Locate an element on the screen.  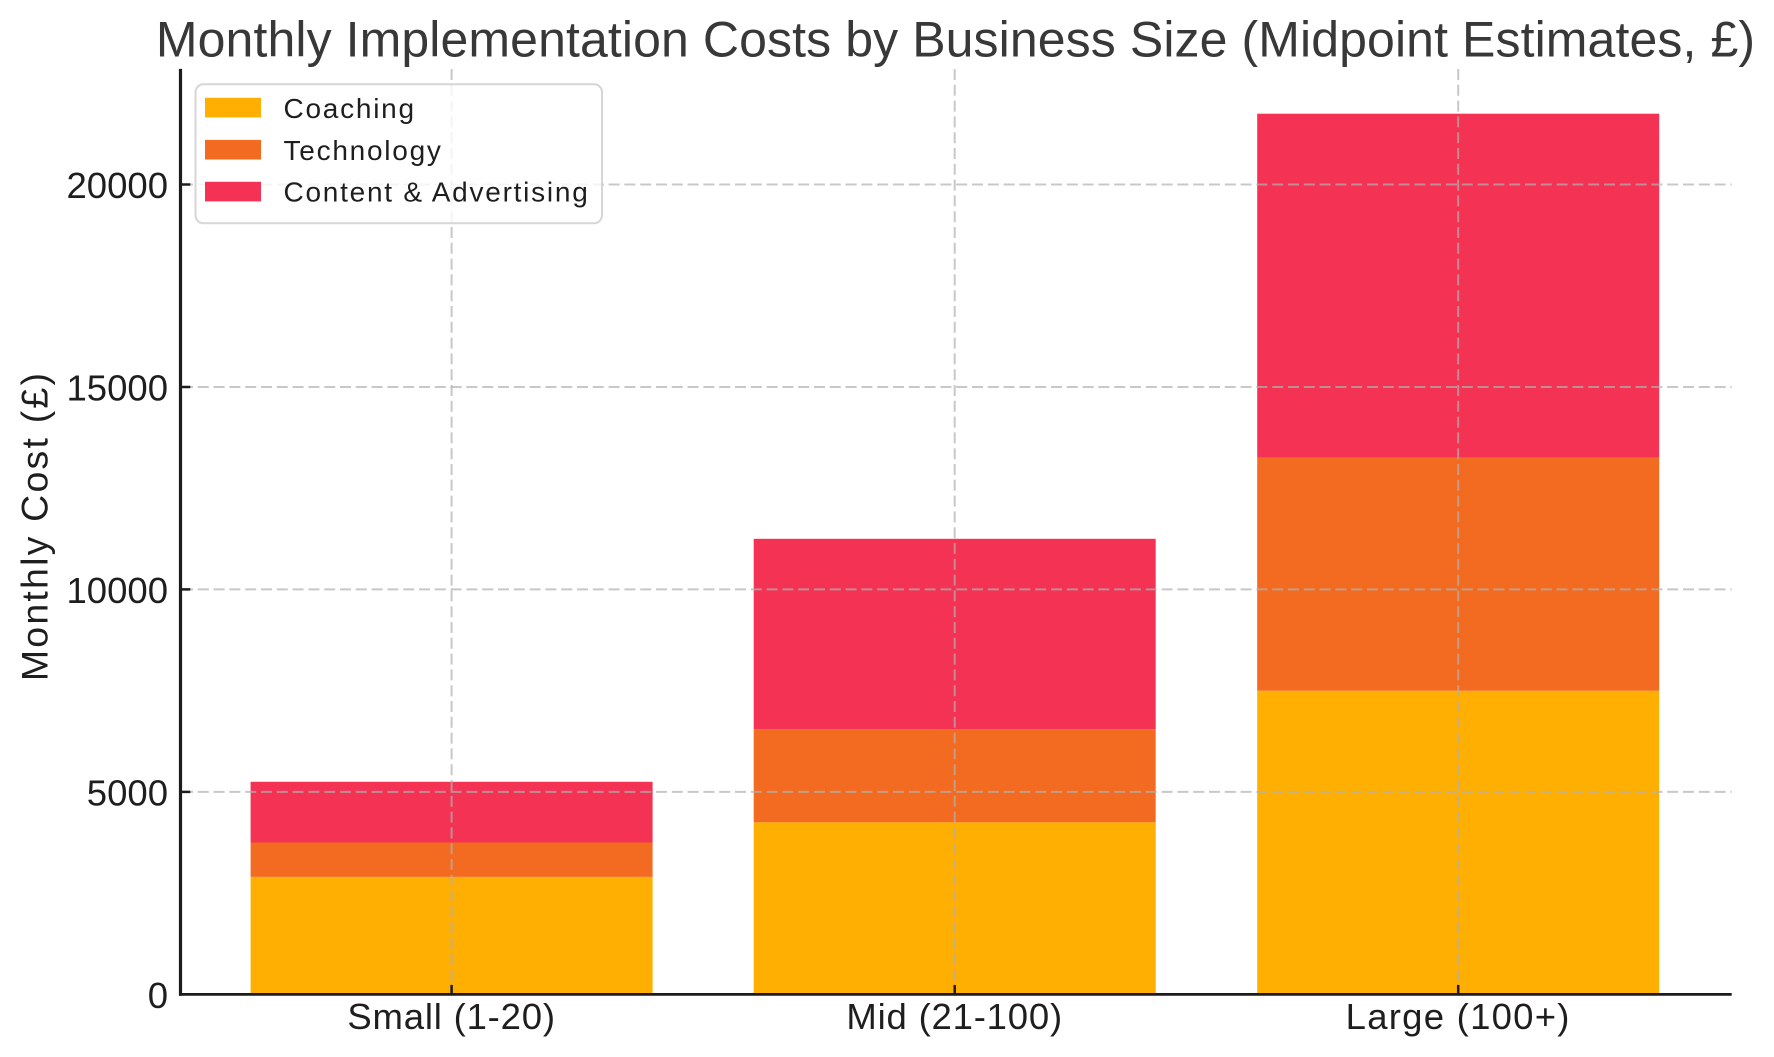
svg-text: 10000 is located at coordinates (118, 590).